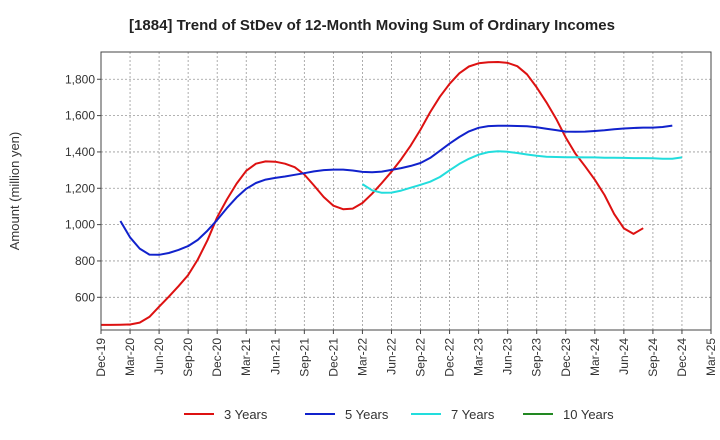 The width and height of the screenshot is (720, 440). What do you see at coordinates (508, 356) in the screenshot?
I see `x-tick-label: Jun-23` at bounding box center [508, 356].